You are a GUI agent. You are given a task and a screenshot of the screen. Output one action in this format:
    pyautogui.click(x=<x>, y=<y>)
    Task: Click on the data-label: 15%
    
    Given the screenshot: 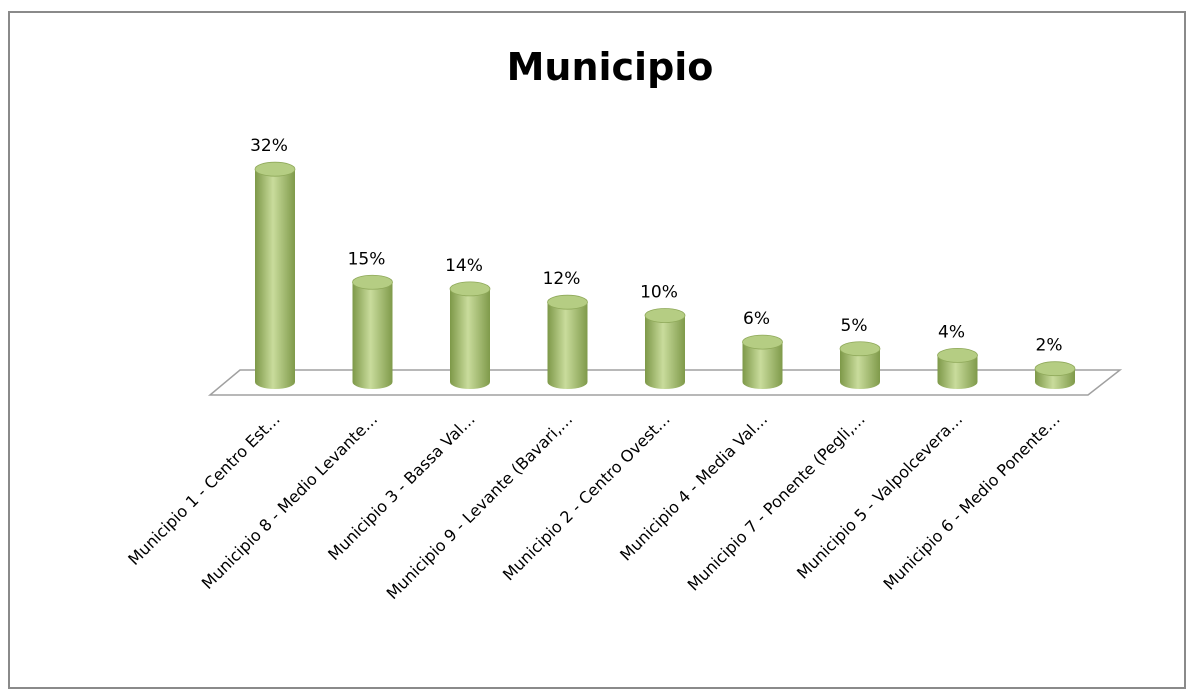 What is the action you would take?
    pyautogui.click(x=367, y=259)
    